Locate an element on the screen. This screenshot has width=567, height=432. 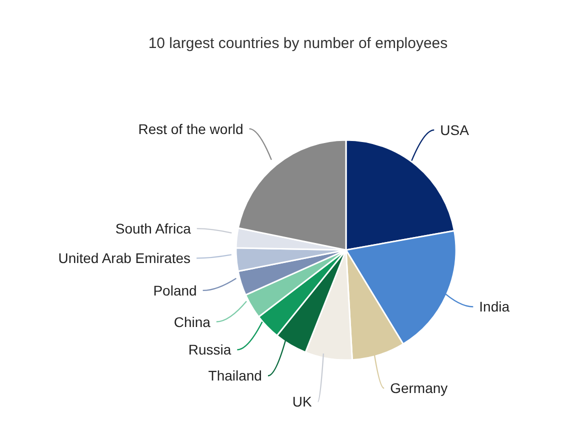
slice-label: UK is located at coordinates (302, 402).